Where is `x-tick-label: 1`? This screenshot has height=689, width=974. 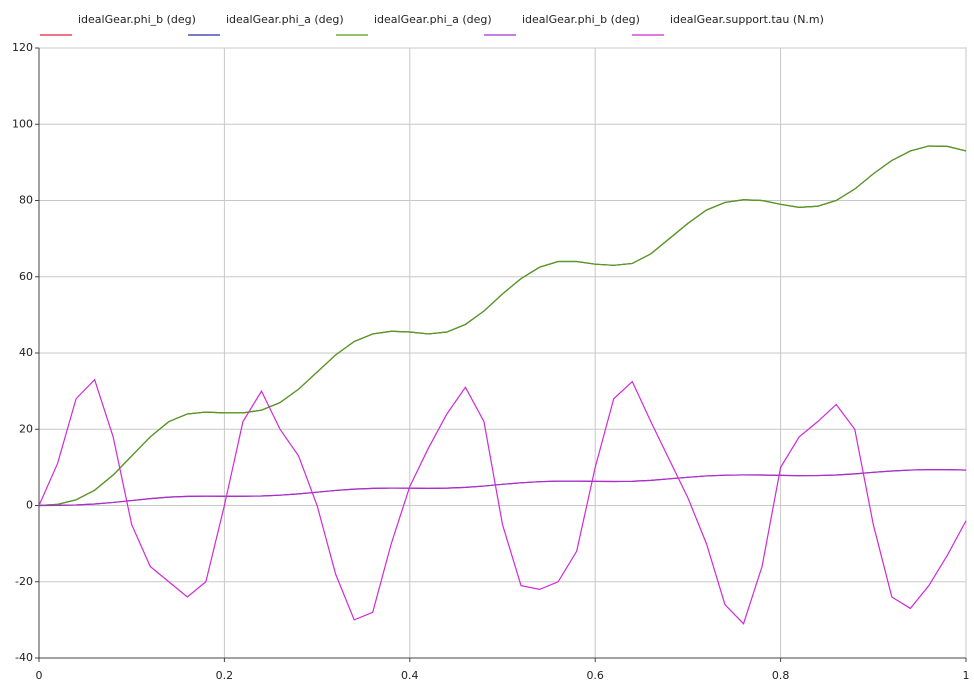 x-tick-label: 1 is located at coordinates (966, 675).